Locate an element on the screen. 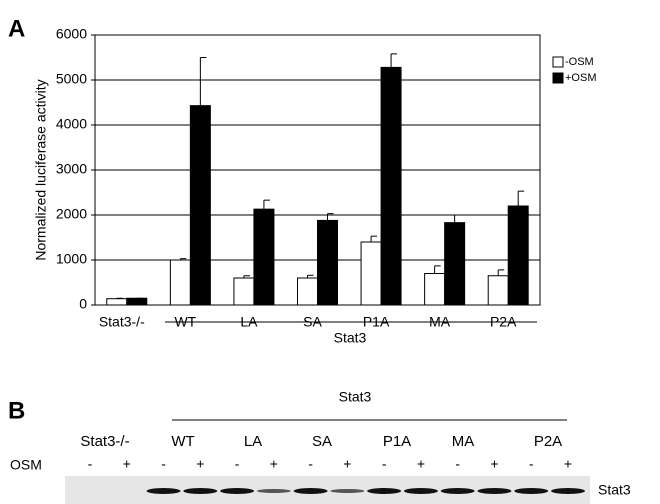 The width and height of the screenshot is (660, 504). y-tick-label: 3000 is located at coordinates (71, 169).